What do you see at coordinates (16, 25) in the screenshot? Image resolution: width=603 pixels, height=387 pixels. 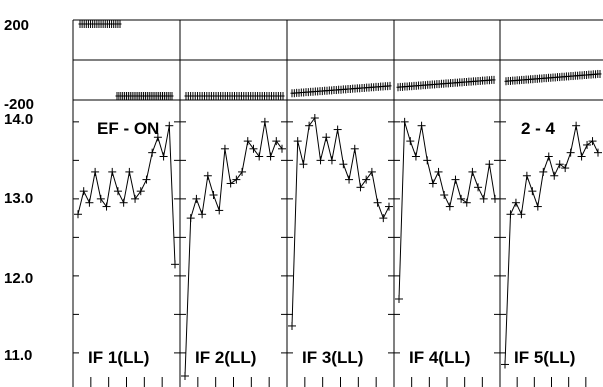 I see `top-ytick-200: 200` at bounding box center [16, 25].